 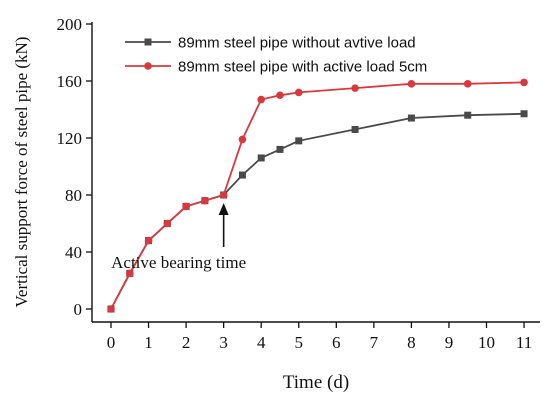 I want to click on annotation-arrow-head, so click(x=223, y=209).